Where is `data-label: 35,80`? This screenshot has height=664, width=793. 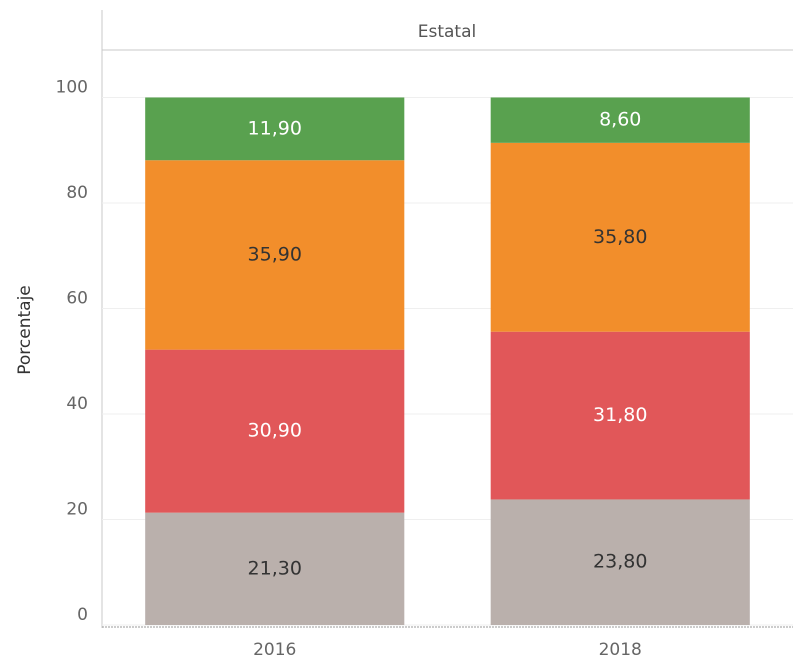
data-label: 35,80 is located at coordinates (620, 237).